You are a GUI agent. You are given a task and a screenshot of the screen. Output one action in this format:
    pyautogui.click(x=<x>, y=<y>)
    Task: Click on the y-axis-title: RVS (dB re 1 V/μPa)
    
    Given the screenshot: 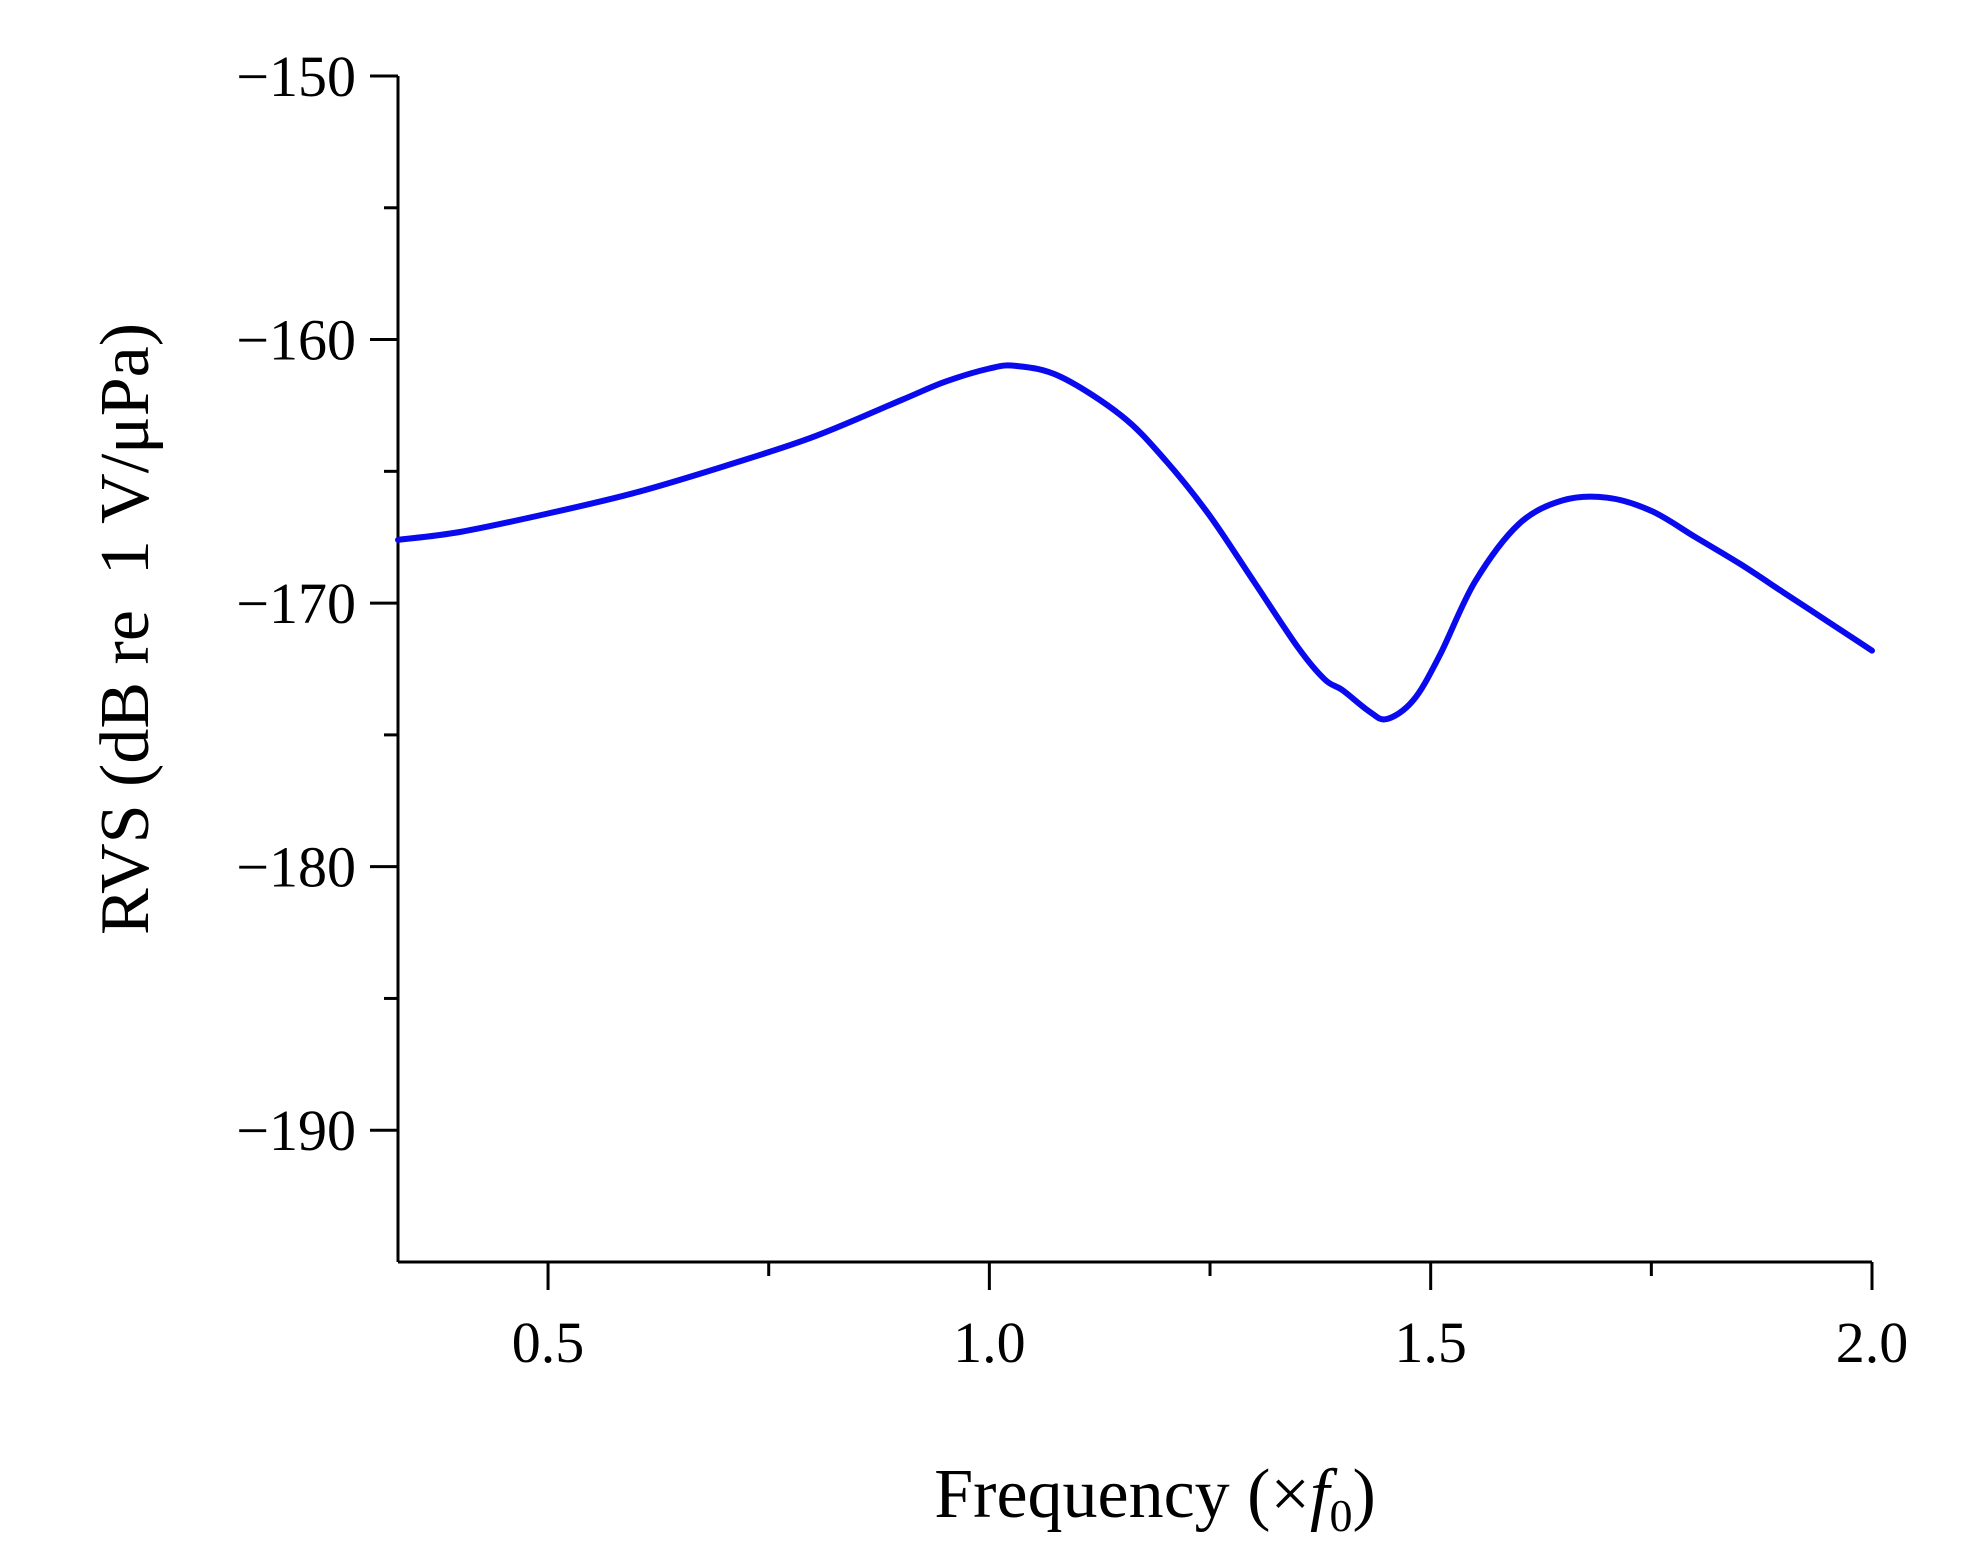 What is the action you would take?
    pyautogui.click(x=125, y=629)
    